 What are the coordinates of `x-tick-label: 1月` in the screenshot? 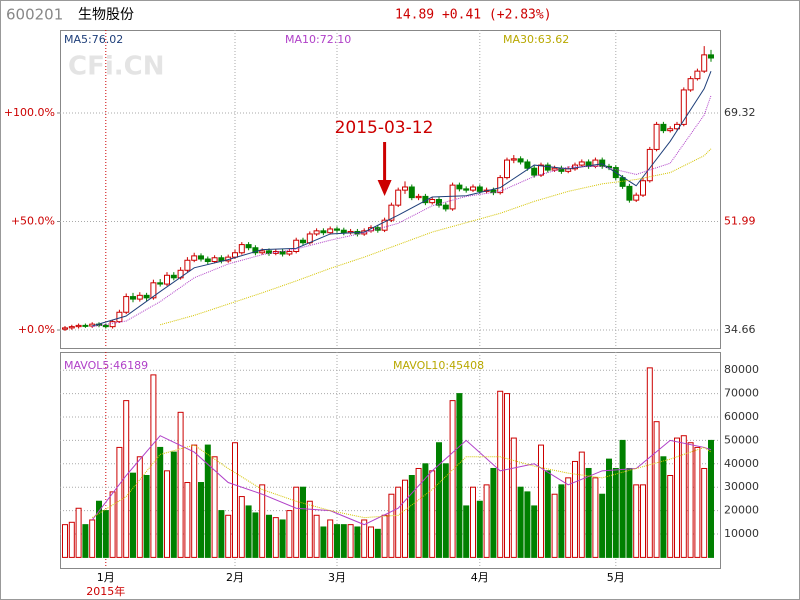 It's located at (106, 577).